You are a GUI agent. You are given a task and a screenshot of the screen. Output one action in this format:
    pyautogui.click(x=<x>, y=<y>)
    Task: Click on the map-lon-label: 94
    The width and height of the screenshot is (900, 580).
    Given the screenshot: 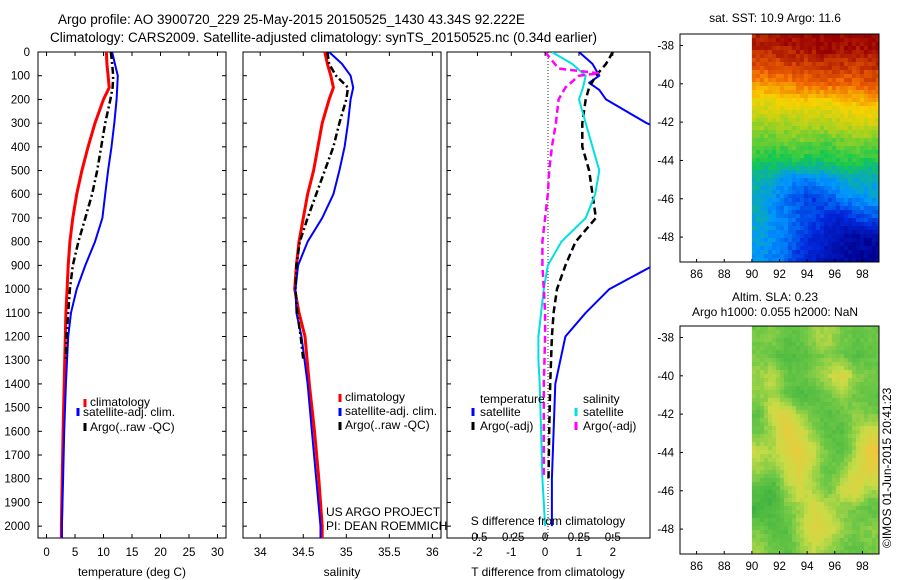 What is the action you would take?
    pyautogui.click(x=807, y=567)
    